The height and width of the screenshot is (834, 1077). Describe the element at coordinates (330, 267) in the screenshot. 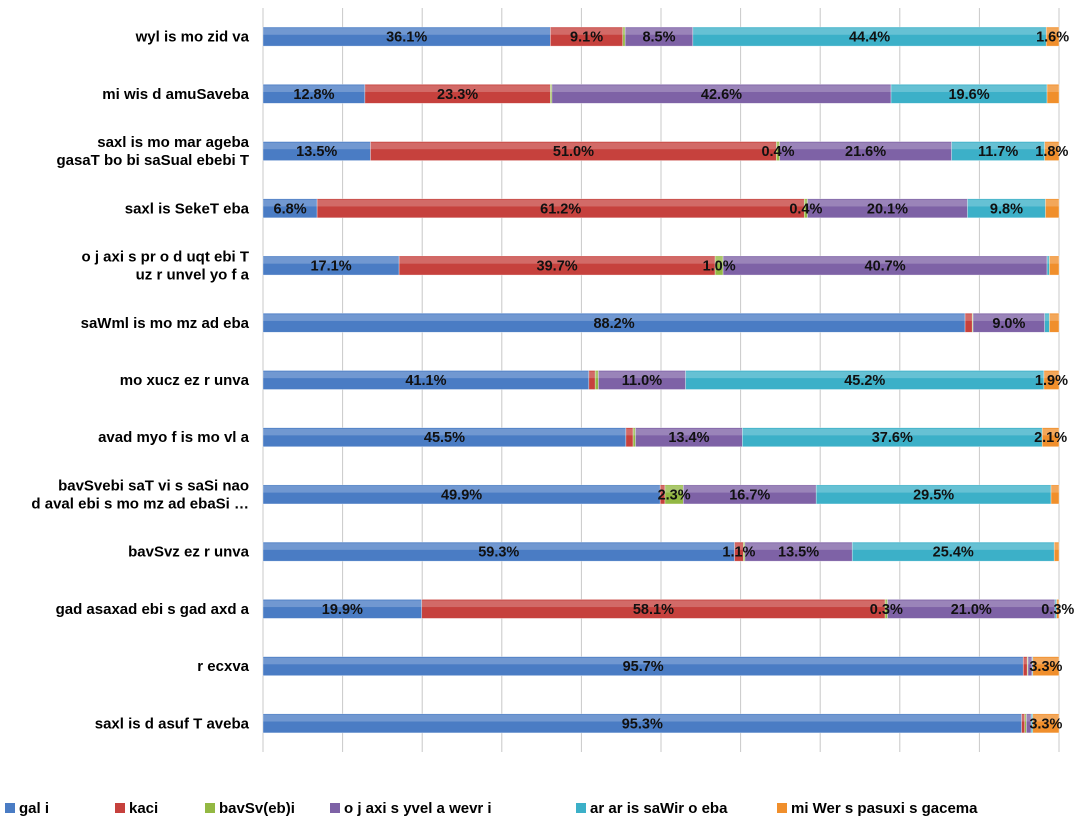

I see `data-label: 17.1%` at that location.